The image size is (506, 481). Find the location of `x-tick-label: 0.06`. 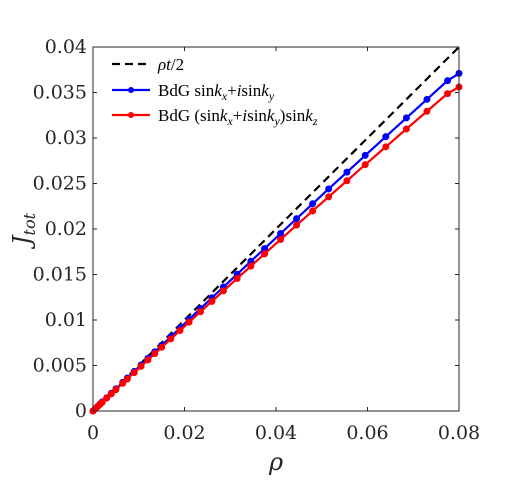

x-tick-label: 0.06 is located at coordinates (367, 433).